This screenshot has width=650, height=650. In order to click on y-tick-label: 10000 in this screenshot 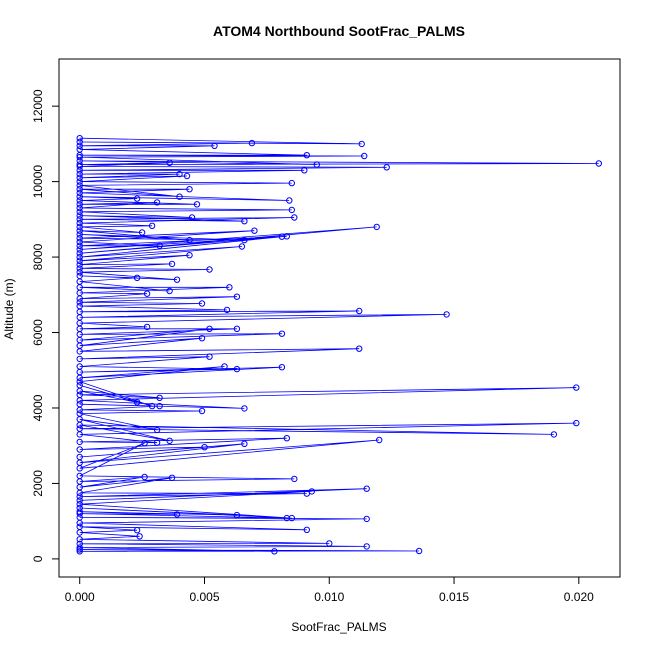, I will do `click(38, 182)`.